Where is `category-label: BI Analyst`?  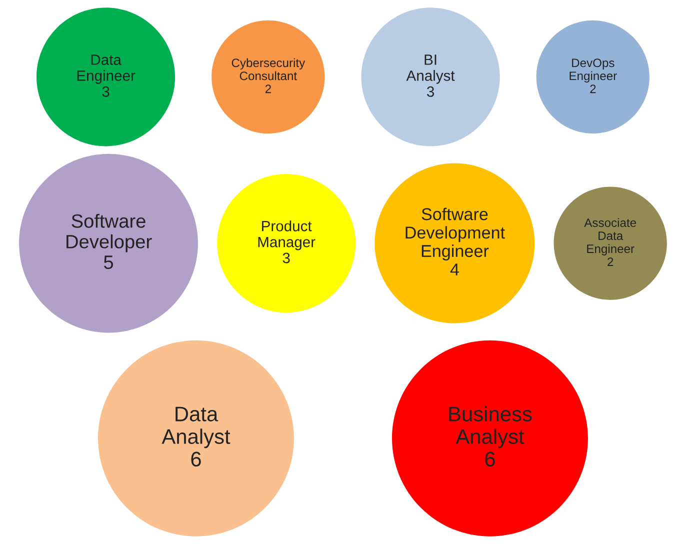 category-label: BI Analyst is located at coordinates (430, 69).